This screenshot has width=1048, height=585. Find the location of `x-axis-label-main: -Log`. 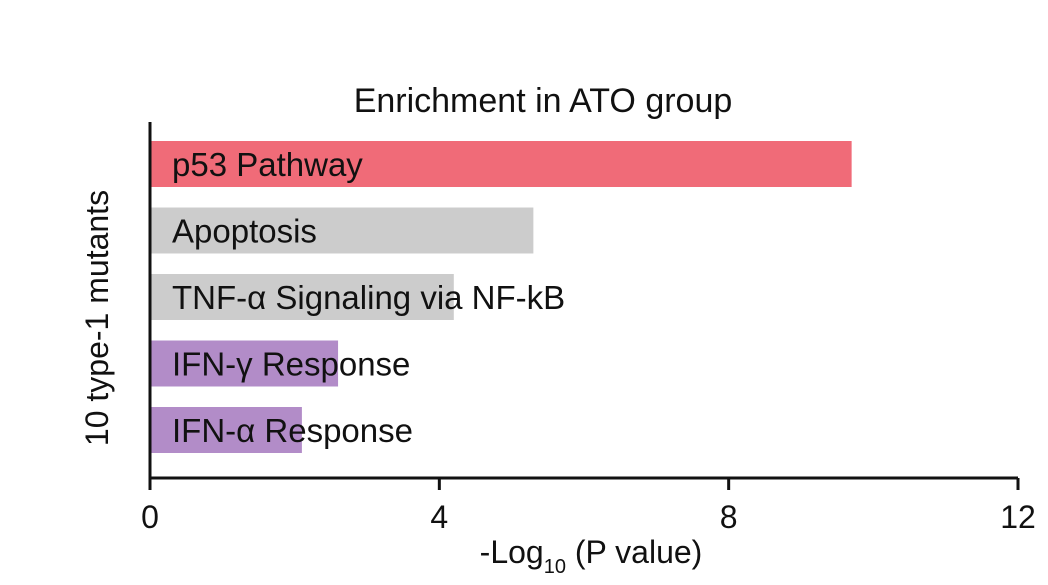

x-axis-label-main: -Log is located at coordinates (512, 552).